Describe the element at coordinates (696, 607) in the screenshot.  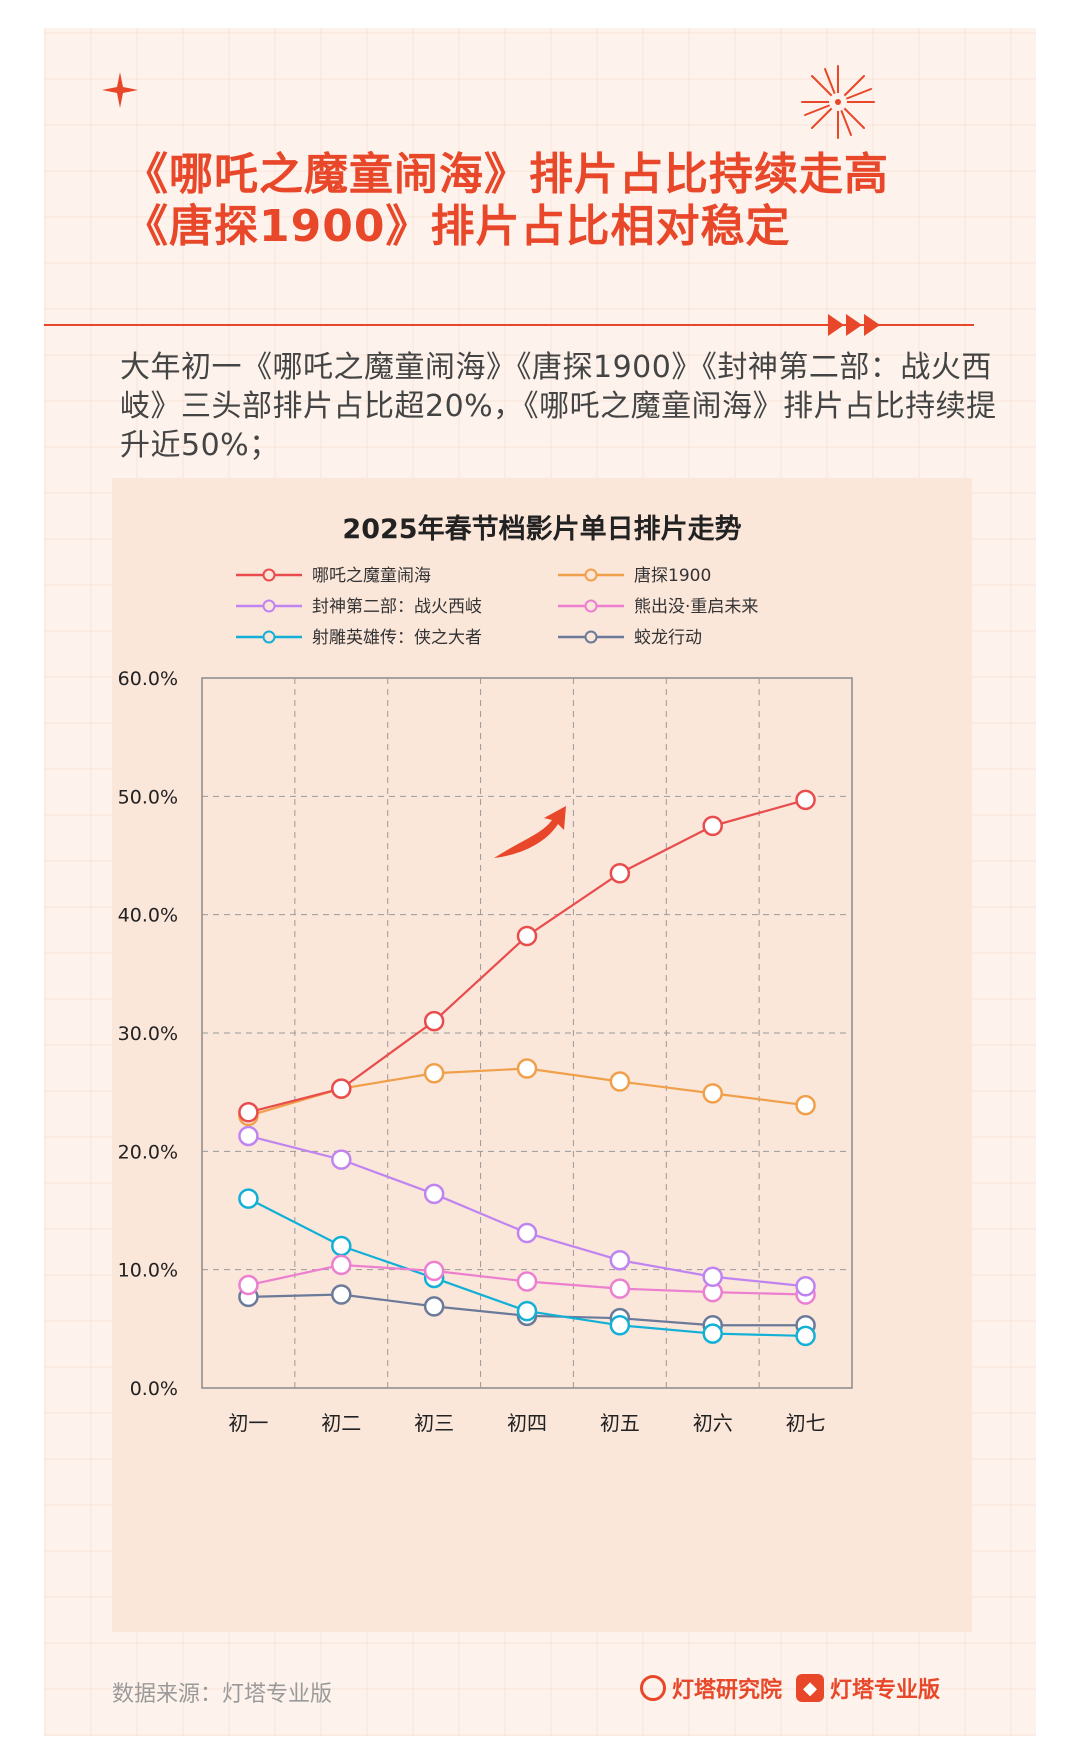
I see `legend-label: 熊出没·重启未来` at that location.